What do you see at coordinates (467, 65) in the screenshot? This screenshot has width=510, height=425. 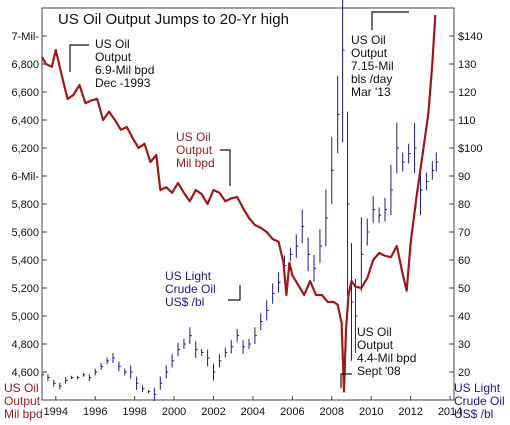 I see `right-tick-label: 130` at bounding box center [467, 65].